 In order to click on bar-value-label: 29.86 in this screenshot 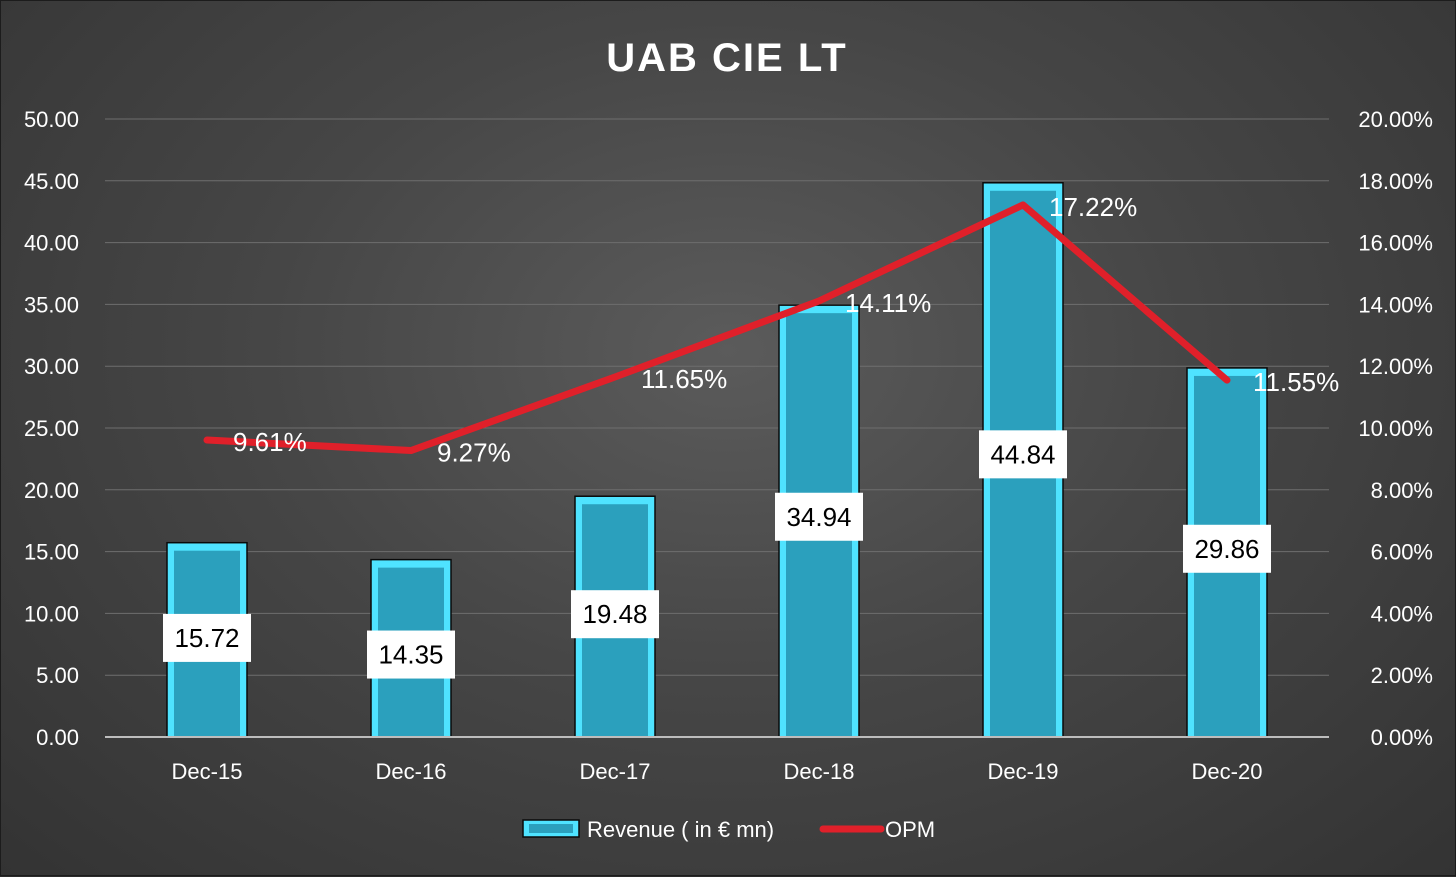, I will do `click(1226, 549)`.